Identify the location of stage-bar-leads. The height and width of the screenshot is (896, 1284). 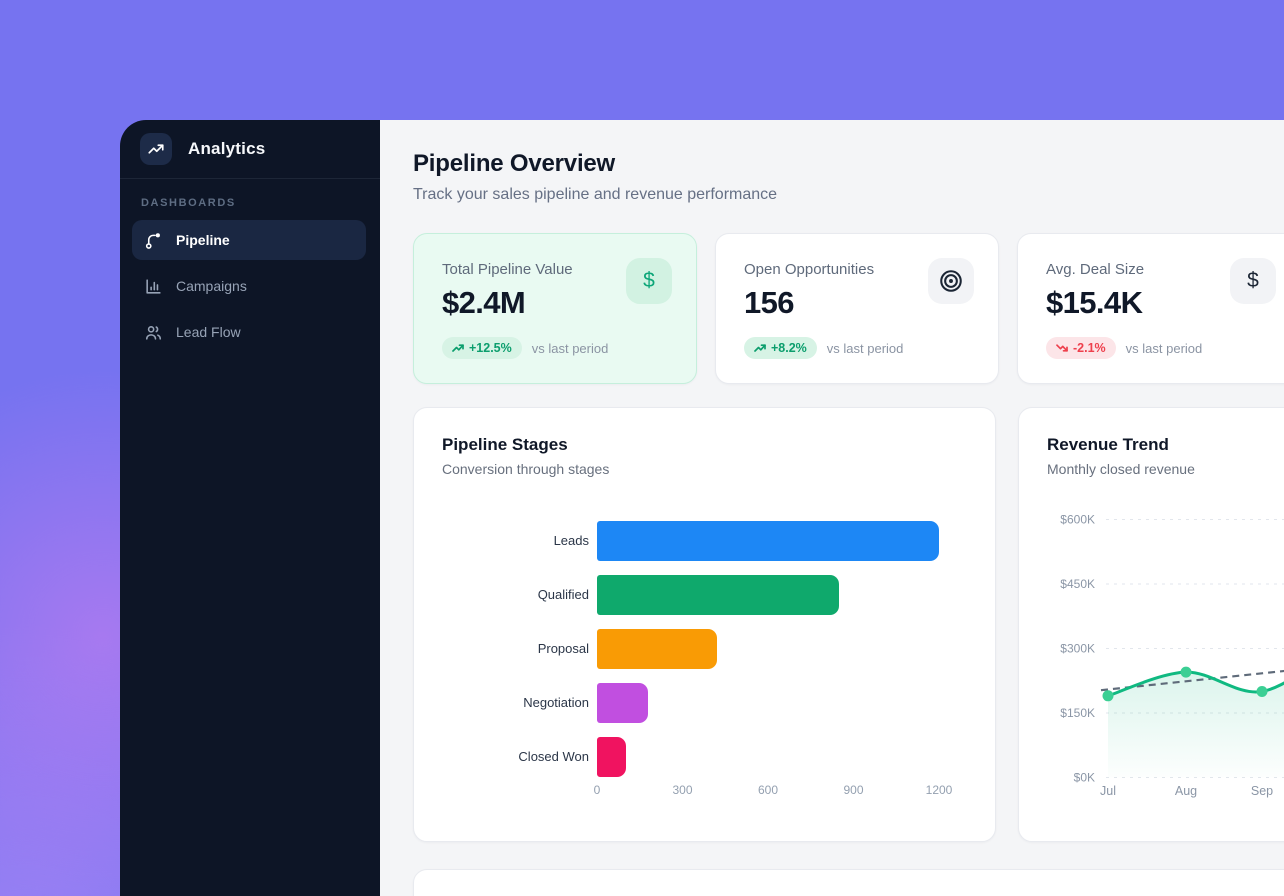
(768, 541).